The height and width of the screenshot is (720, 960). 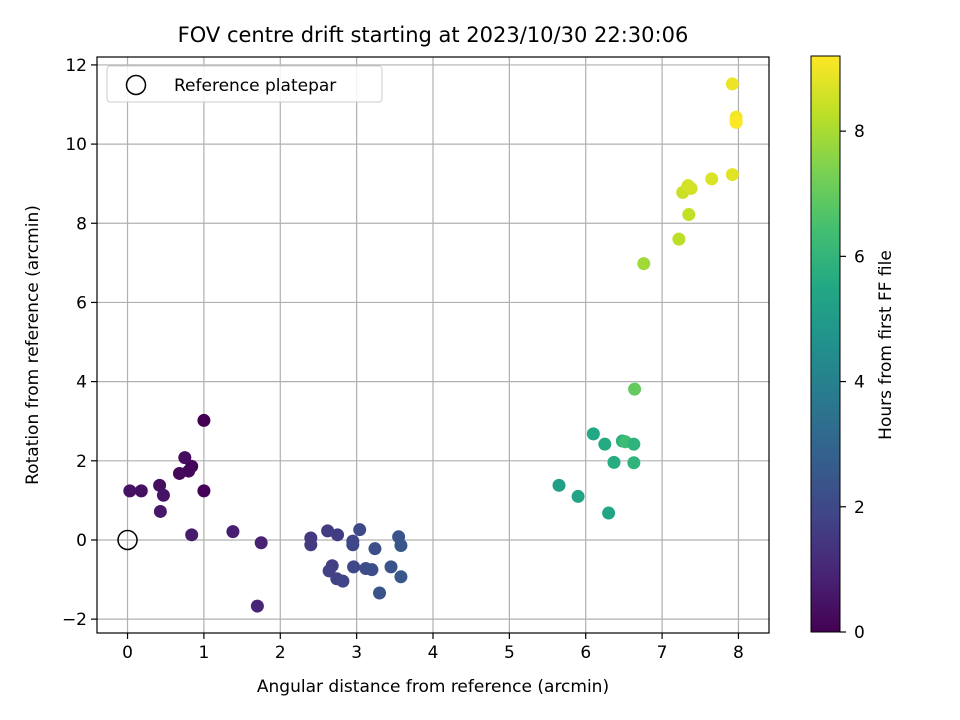 I want to click on legend: Reference platepar, so click(x=244, y=84).